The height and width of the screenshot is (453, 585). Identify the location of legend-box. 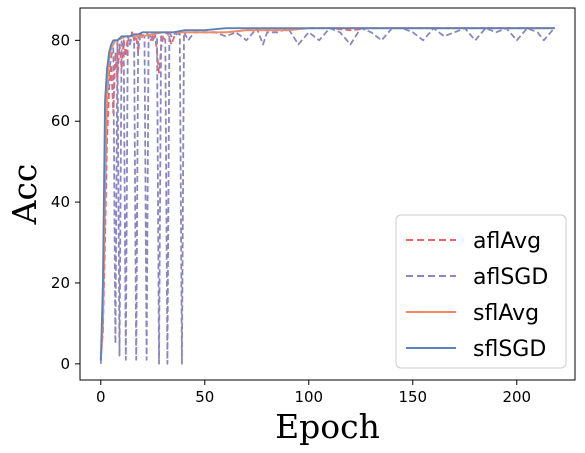
(481, 291).